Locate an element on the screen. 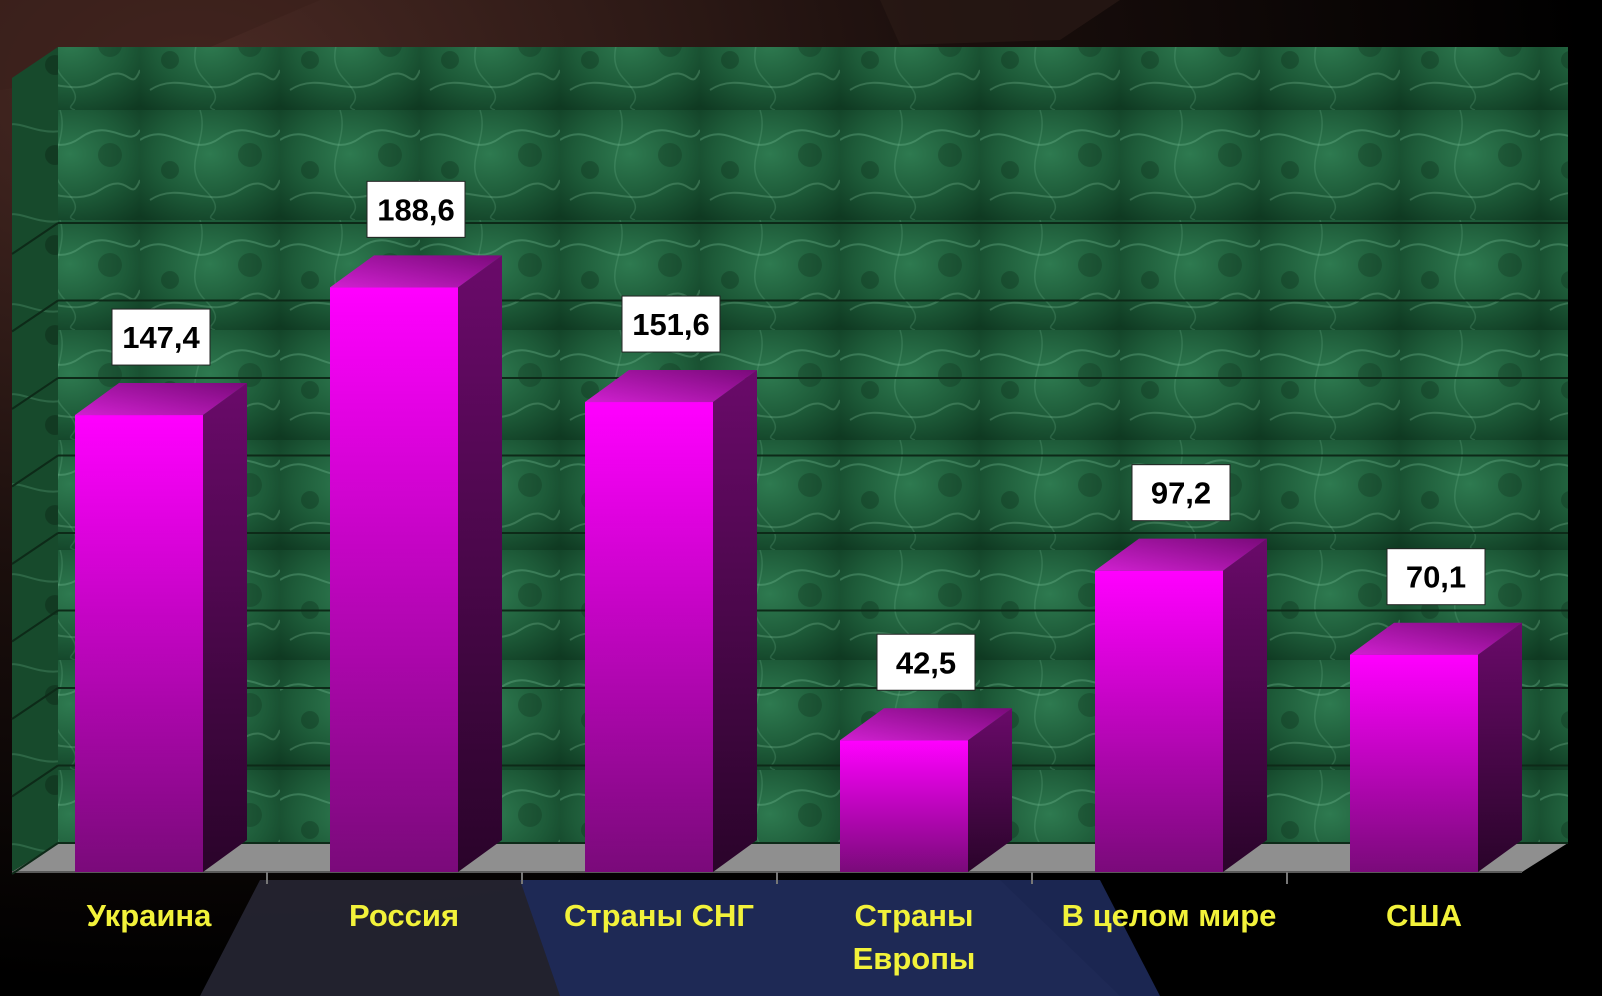 The image size is (1602, 996). value-label: 151,6 is located at coordinates (671, 324).